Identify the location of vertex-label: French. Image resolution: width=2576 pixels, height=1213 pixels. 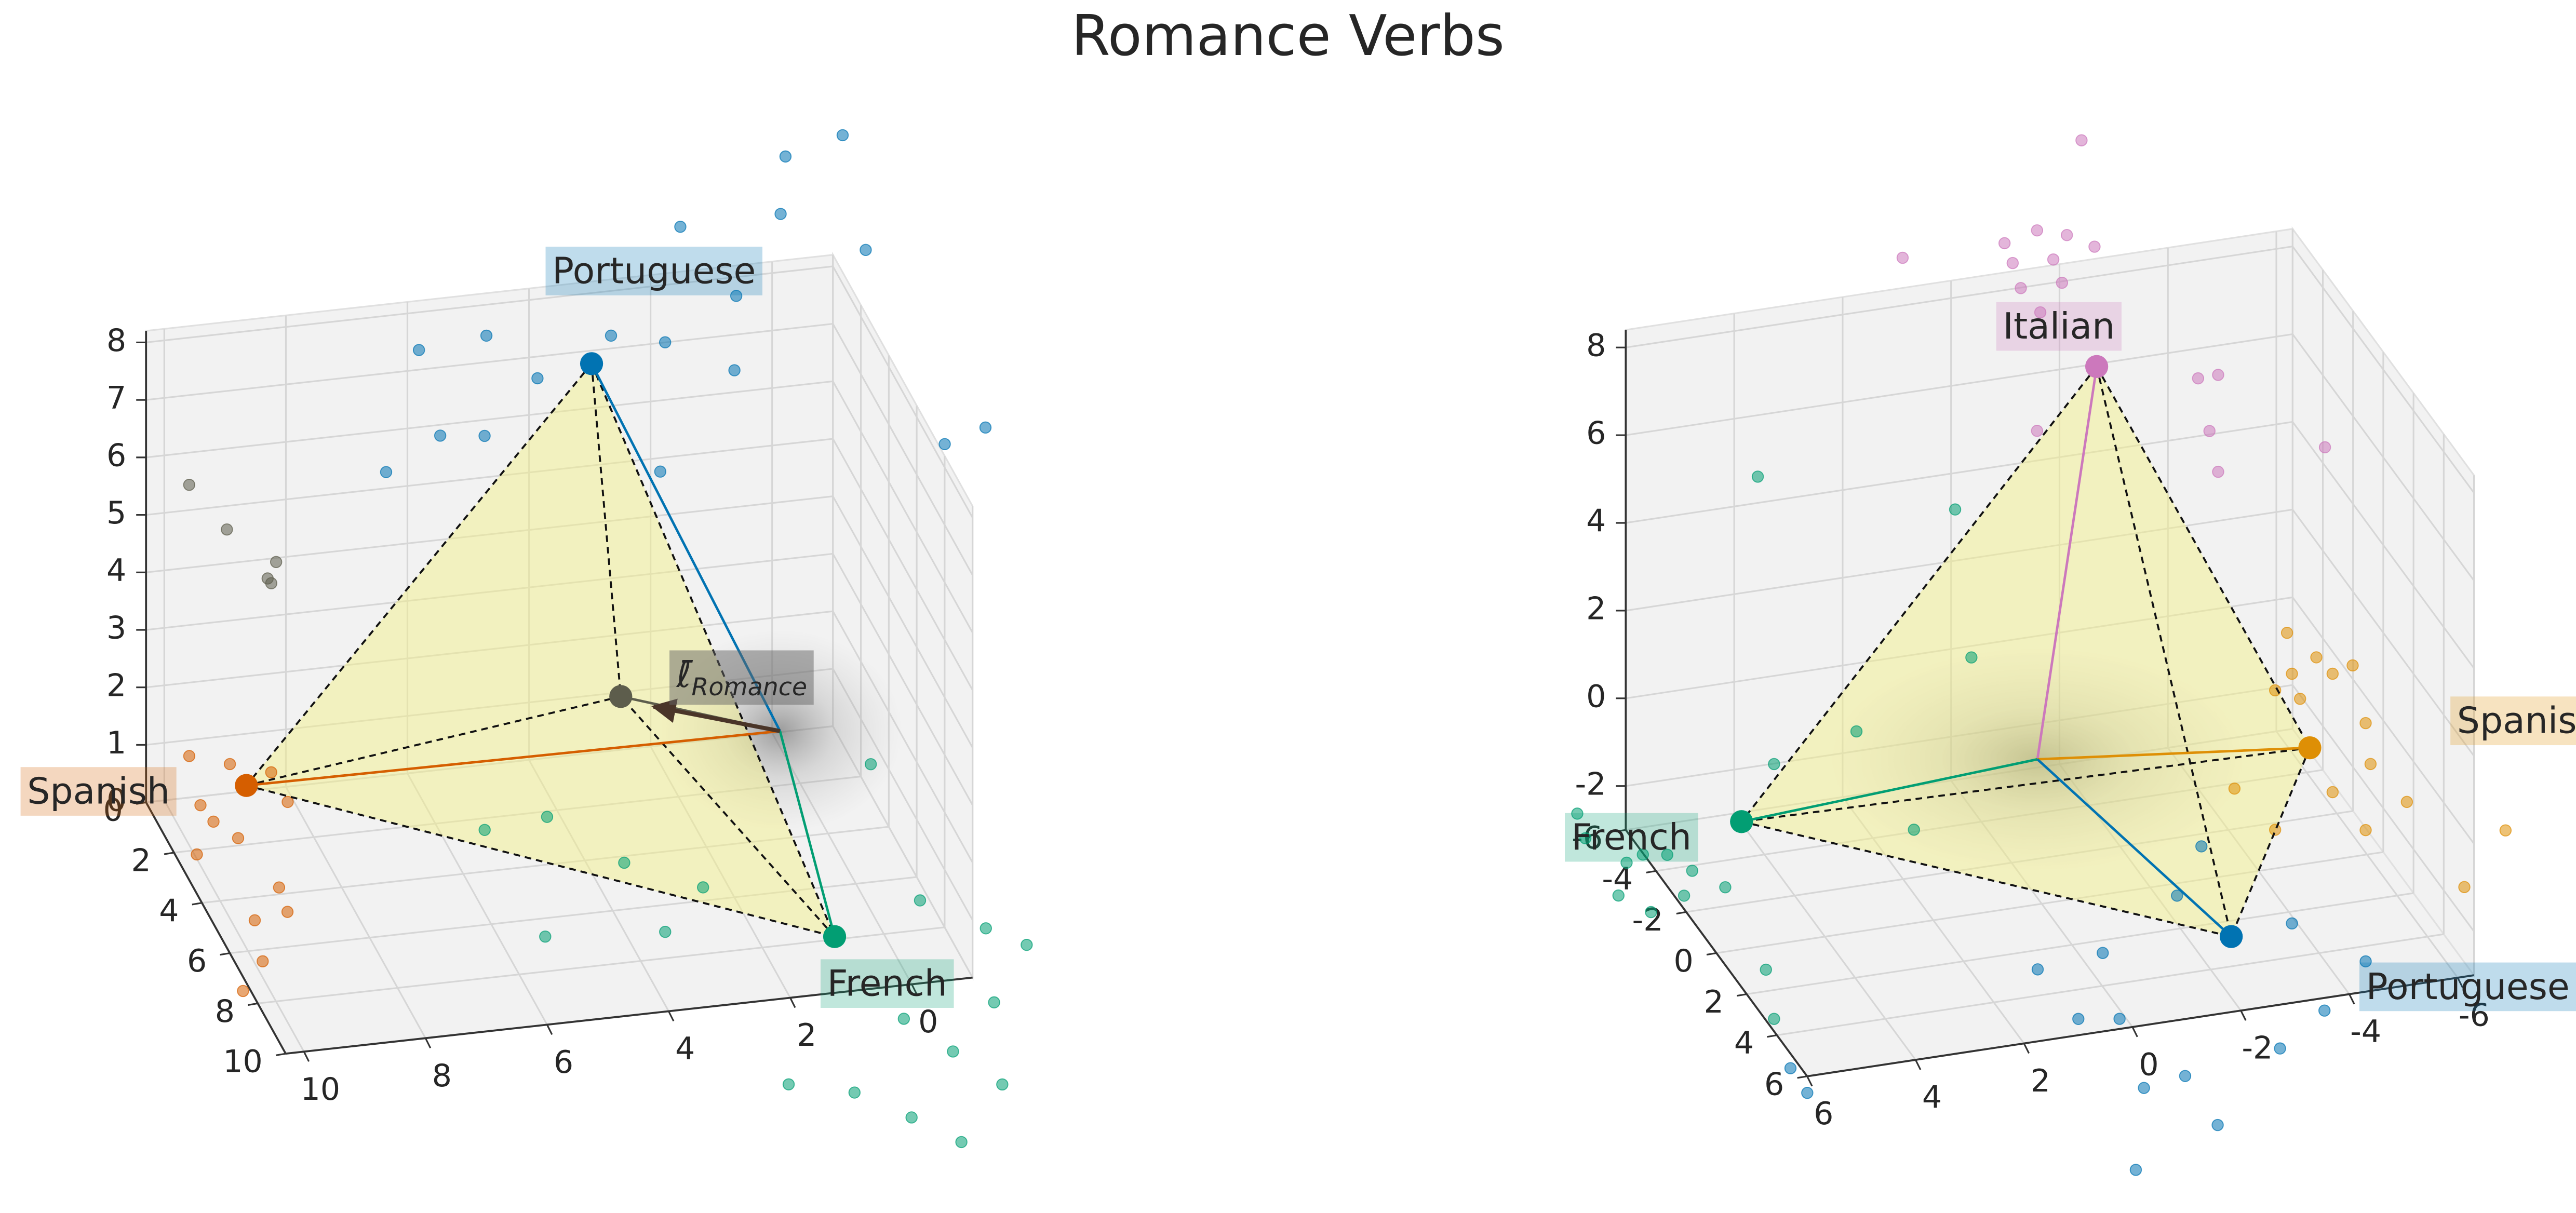
(887, 984).